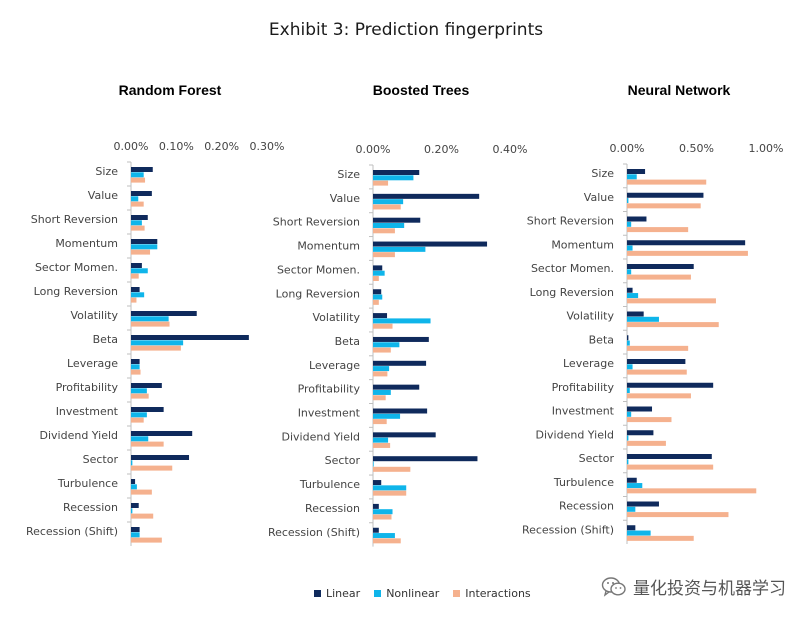 The image size is (812, 622). I want to click on category-label: Turbulence, so click(329, 484).